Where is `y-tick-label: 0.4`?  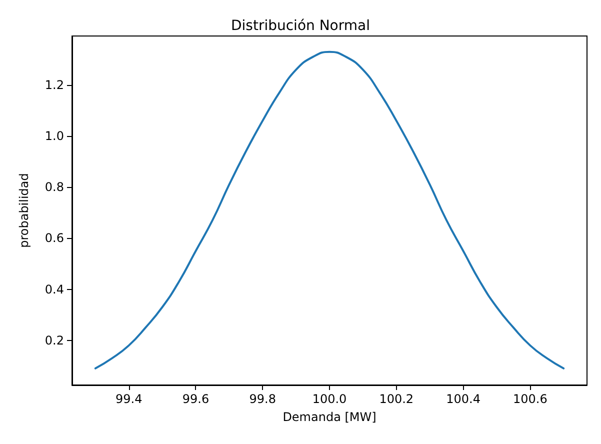
y-tick-label: 0.4 is located at coordinates (54, 289).